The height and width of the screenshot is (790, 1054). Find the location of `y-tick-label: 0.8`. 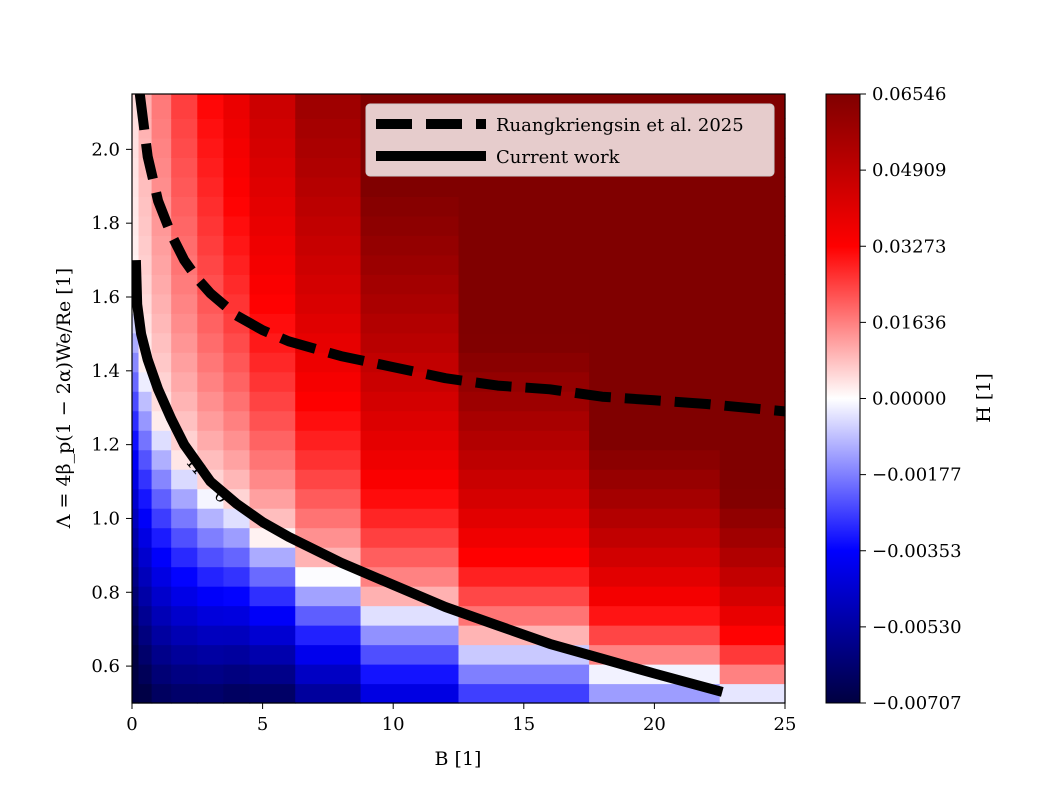

y-tick-label: 0.8 is located at coordinates (105, 592).